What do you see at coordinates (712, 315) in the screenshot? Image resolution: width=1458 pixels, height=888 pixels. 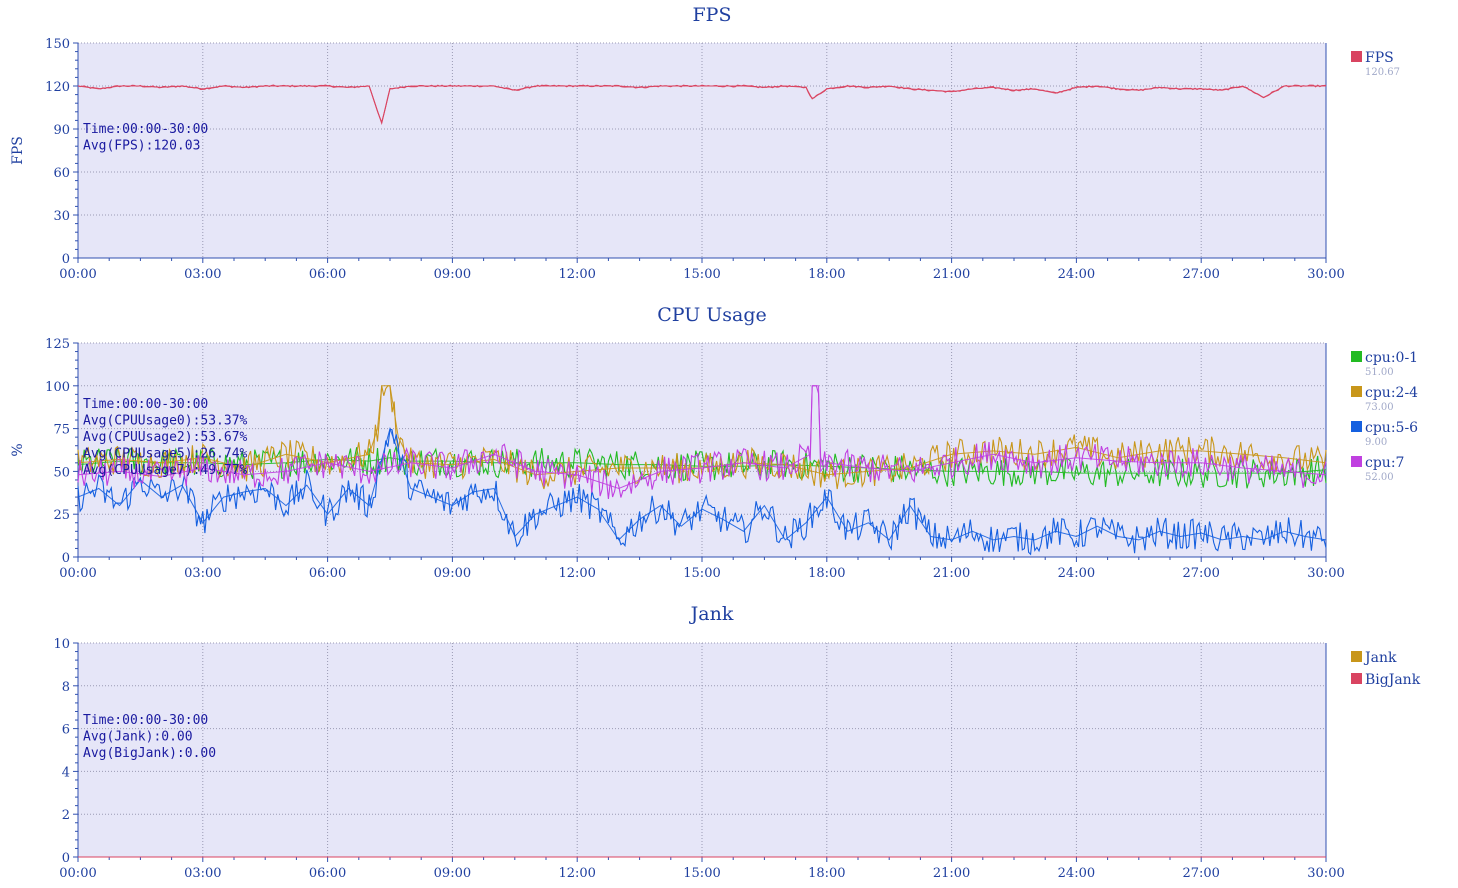 I see `chart-title: CPU Usage` at bounding box center [712, 315].